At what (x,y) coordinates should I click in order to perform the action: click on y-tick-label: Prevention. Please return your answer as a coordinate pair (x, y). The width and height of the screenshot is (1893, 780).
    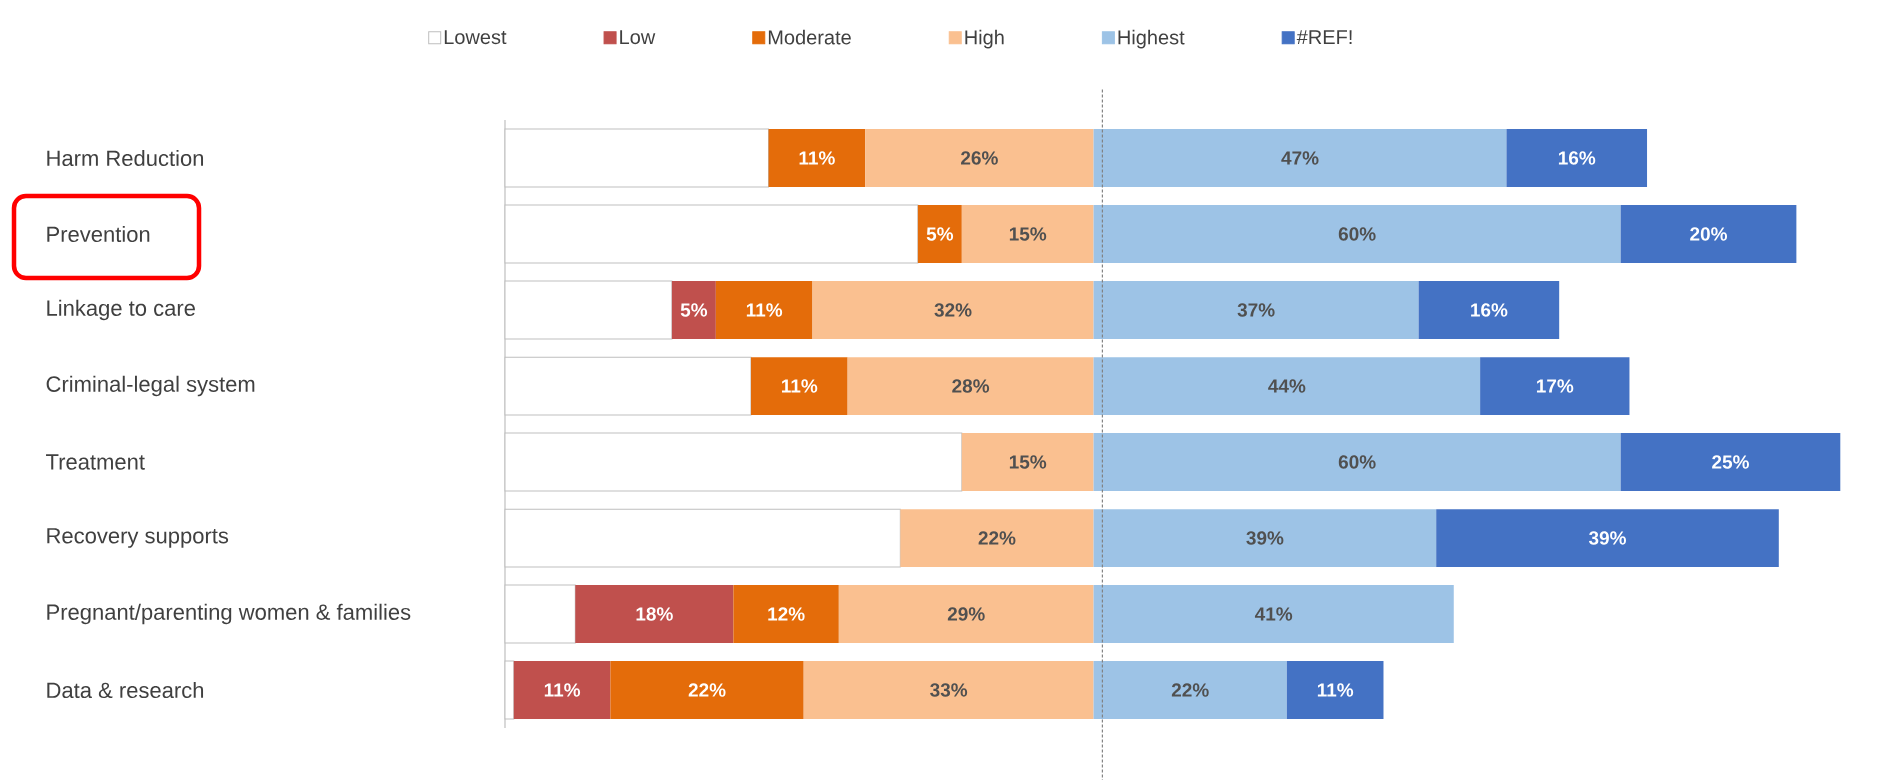
    Looking at the image, I should click on (98, 234).